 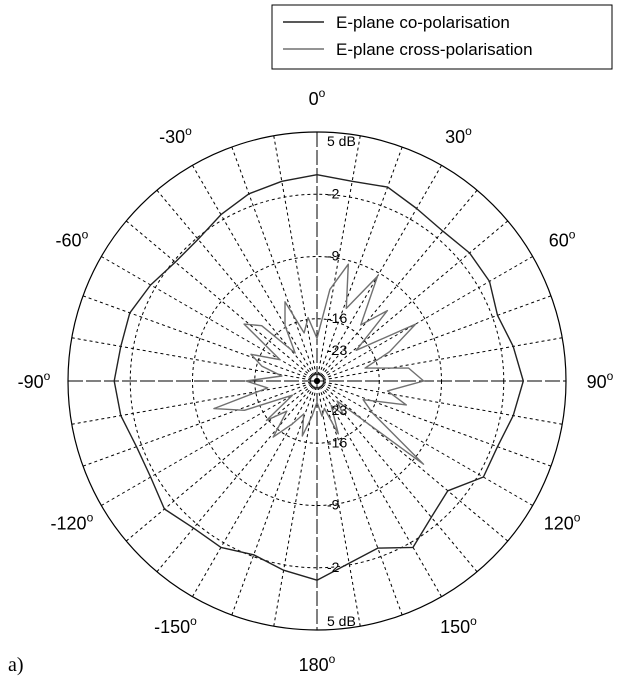 I want to click on panel-label: a), so click(x=16, y=665).